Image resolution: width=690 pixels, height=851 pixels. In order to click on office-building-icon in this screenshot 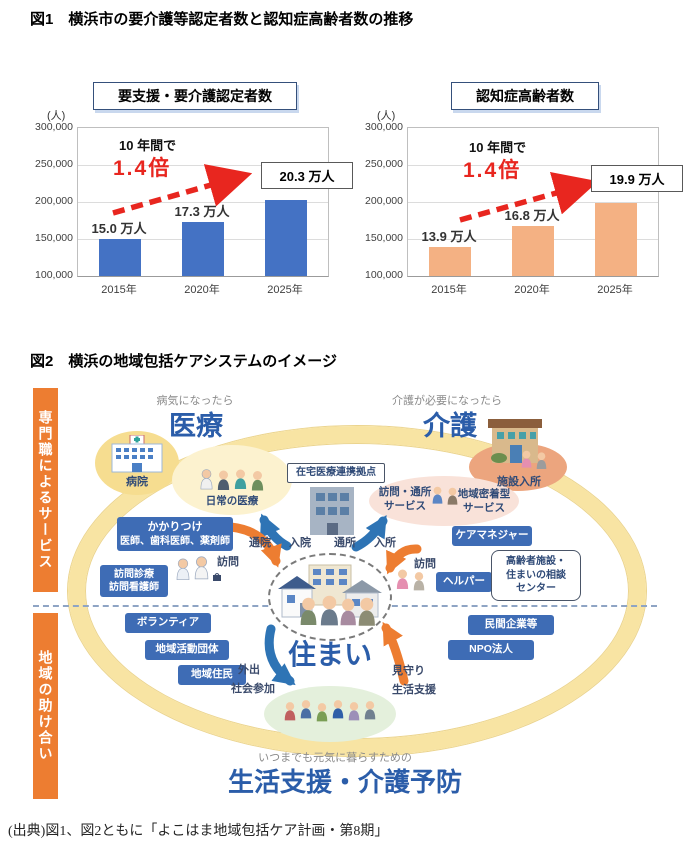, I will do `click(332, 511)`.